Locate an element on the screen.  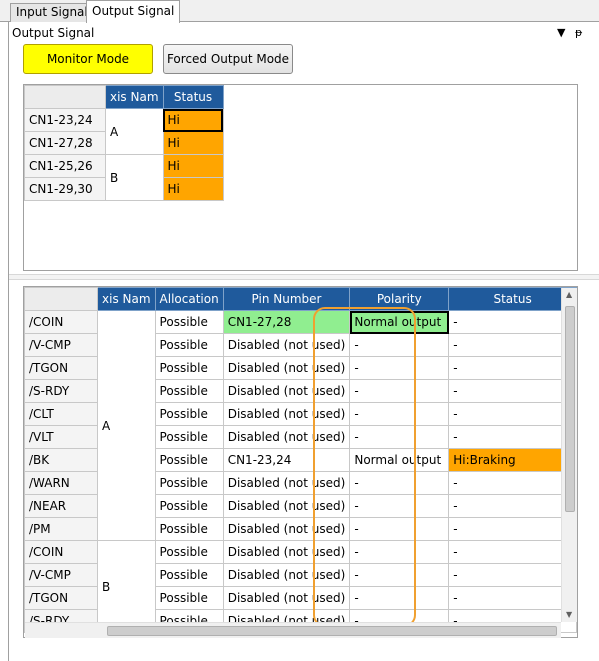
horizontal-scroll-thumb is located at coordinates (332, 631).